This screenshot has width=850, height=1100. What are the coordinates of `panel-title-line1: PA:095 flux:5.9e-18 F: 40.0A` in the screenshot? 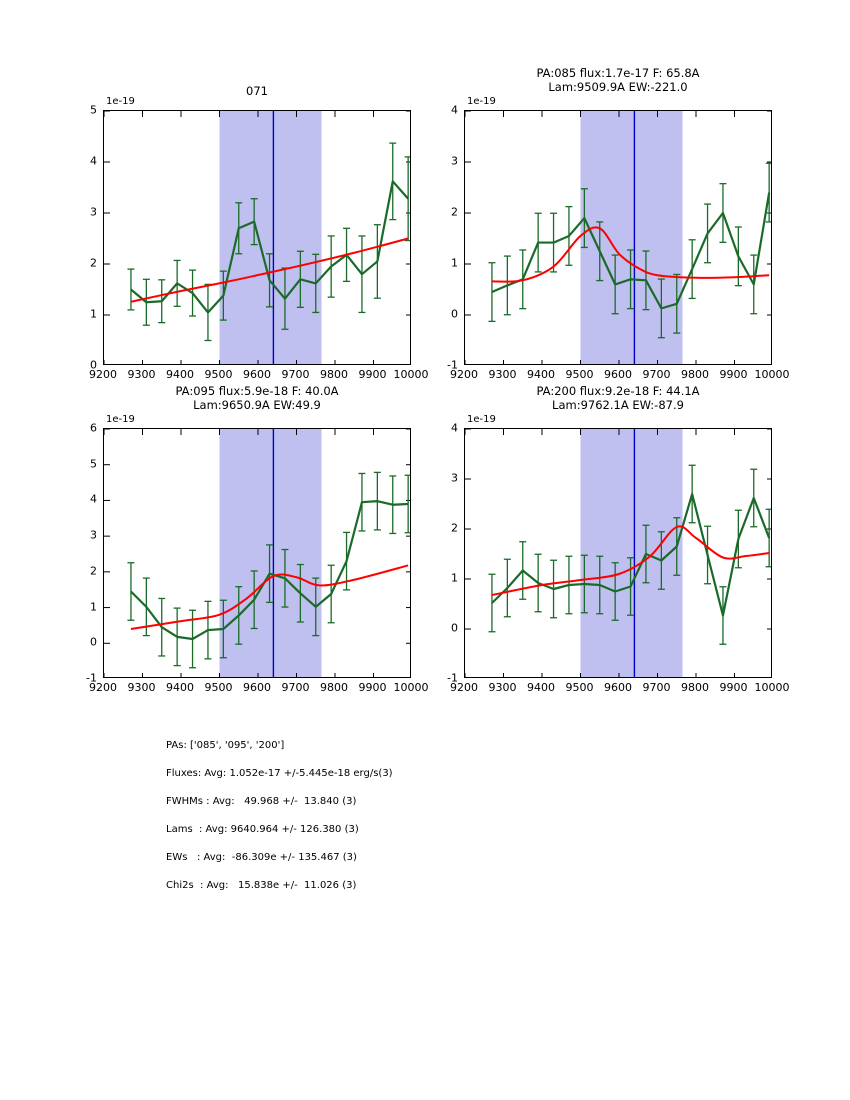 It's located at (257, 391).